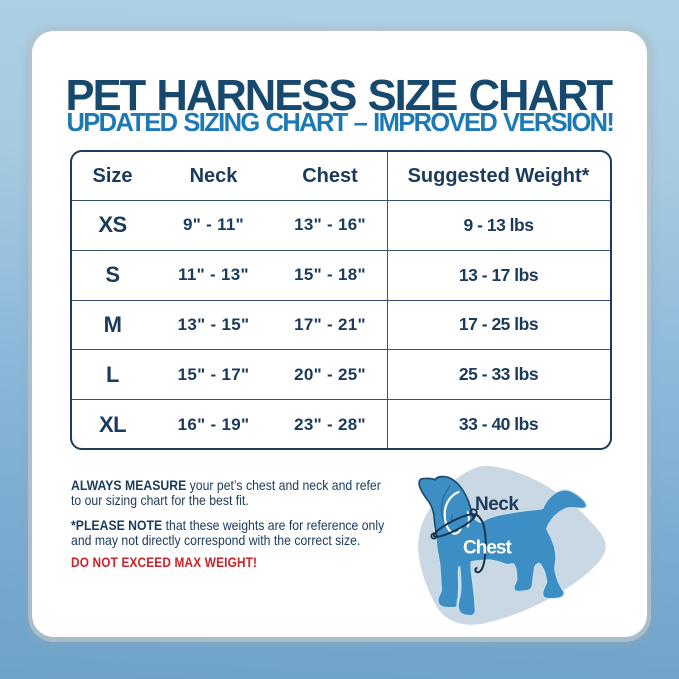  What do you see at coordinates (497, 504) in the screenshot?
I see `svg-text: Neck` at bounding box center [497, 504].